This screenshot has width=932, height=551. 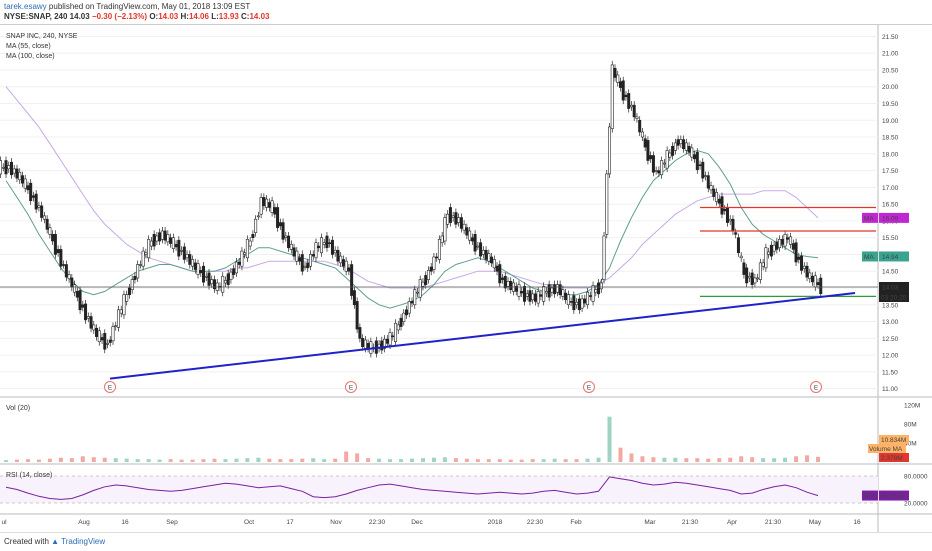 What do you see at coordinates (184, 16) in the screenshot?
I see `high-label: H:` at bounding box center [184, 16].